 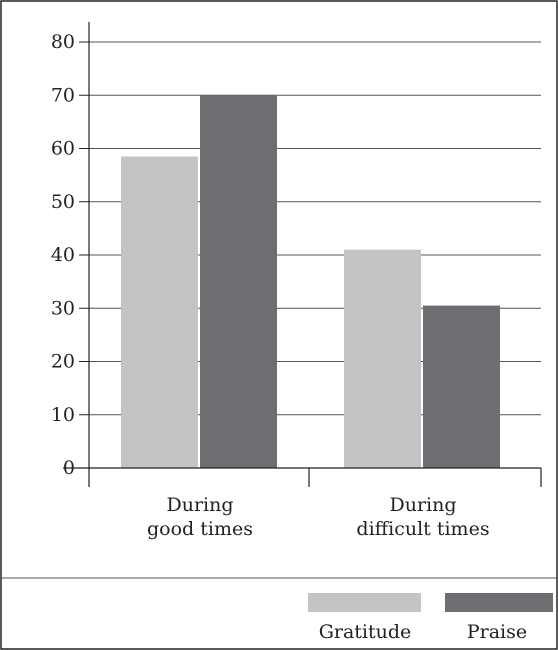 I want to click on y-tick-label: 20, so click(x=63, y=362).